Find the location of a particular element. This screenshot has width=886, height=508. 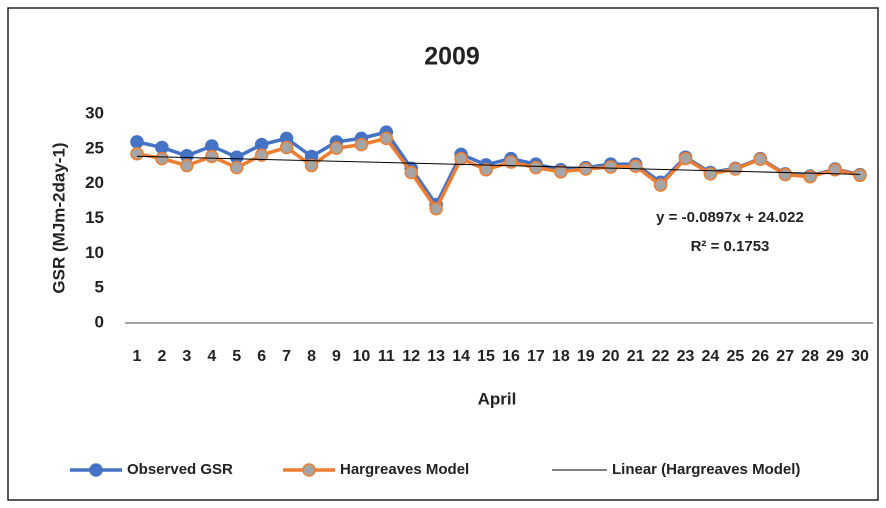

x-tick-label: 12 is located at coordinates (411, 356).